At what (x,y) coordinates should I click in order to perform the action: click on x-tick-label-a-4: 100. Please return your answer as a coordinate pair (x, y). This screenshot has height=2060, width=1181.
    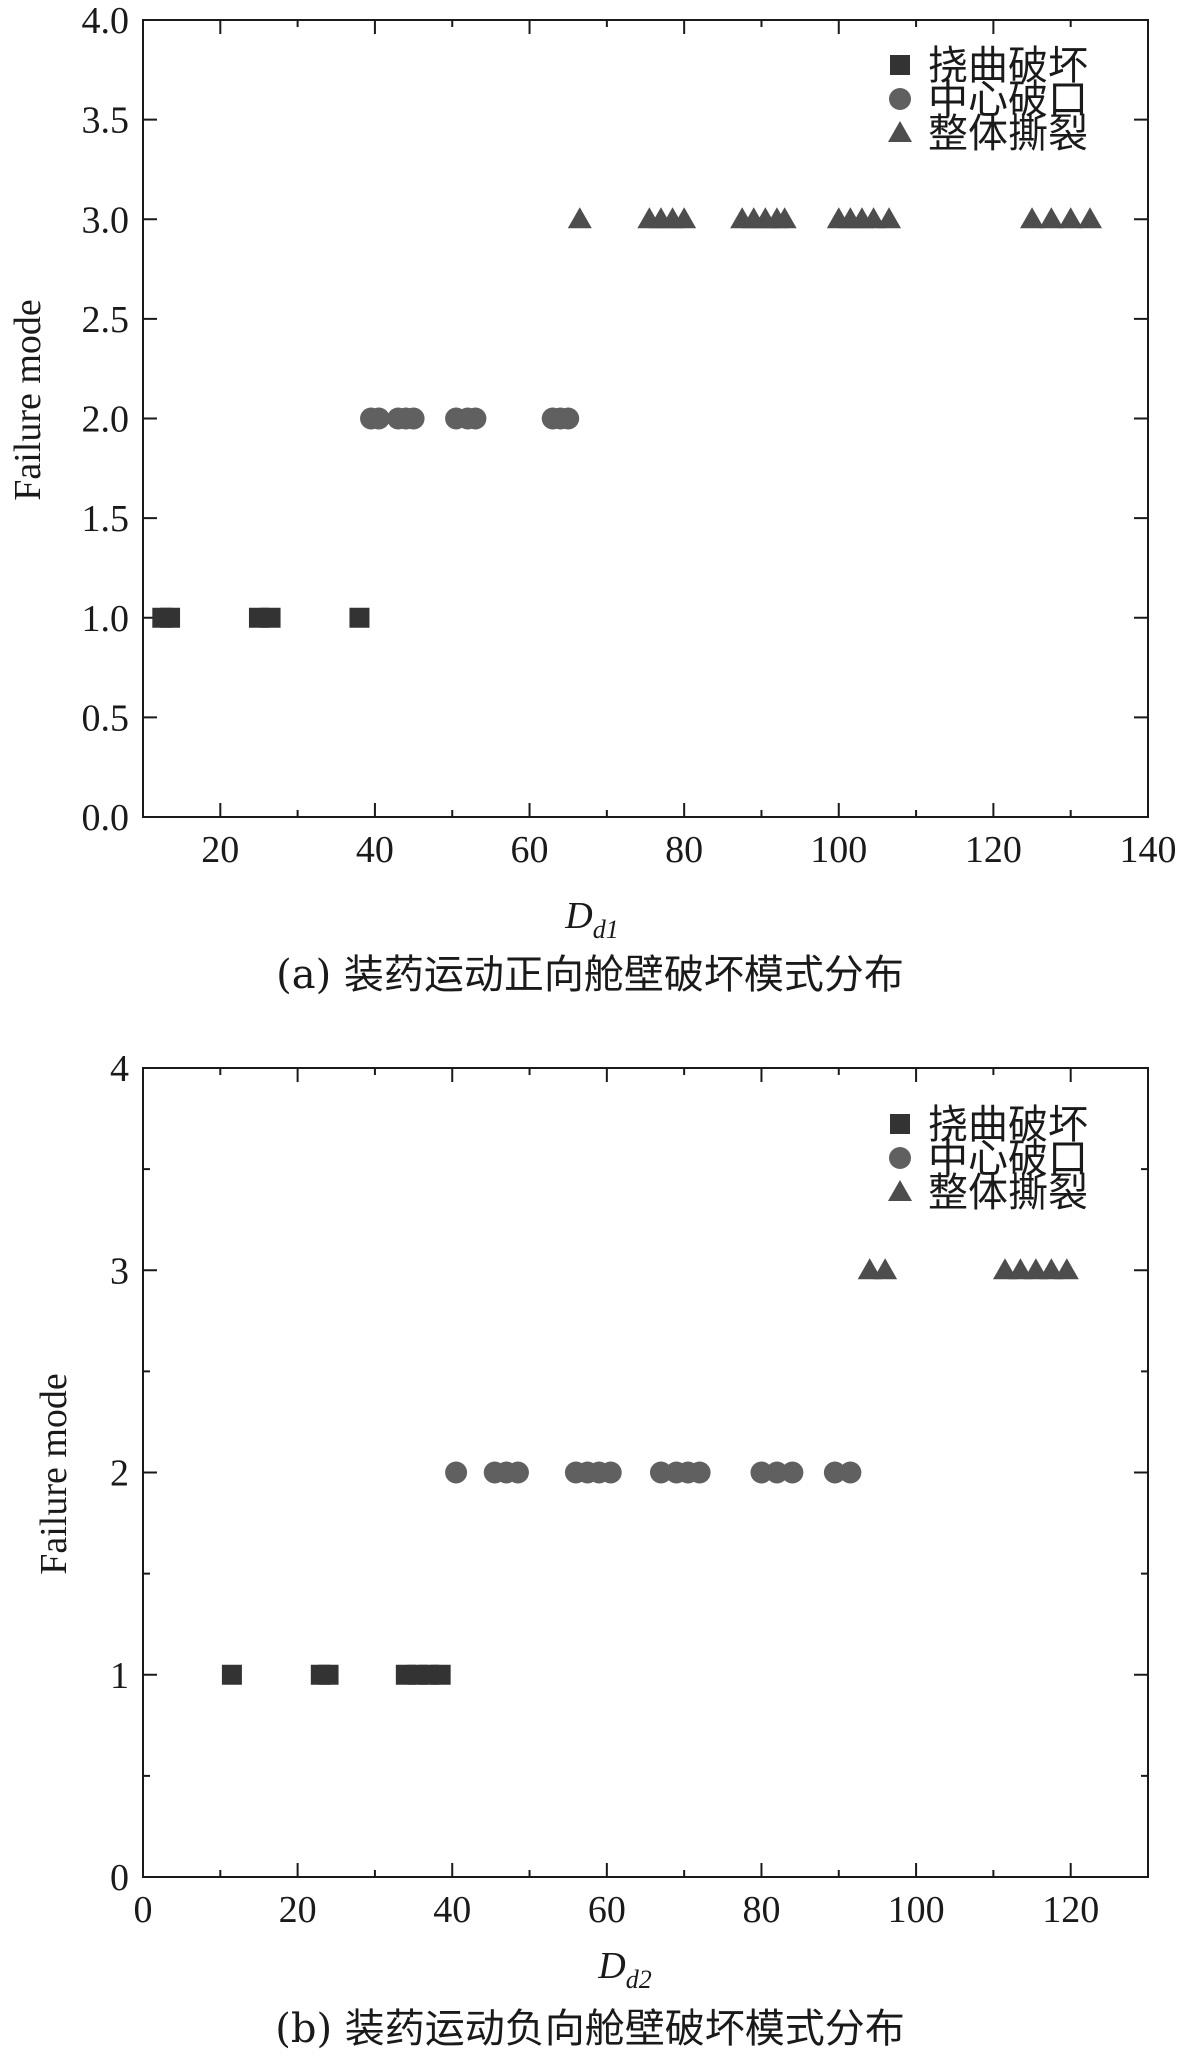
    Looking at the image, I should click on (838, 850).